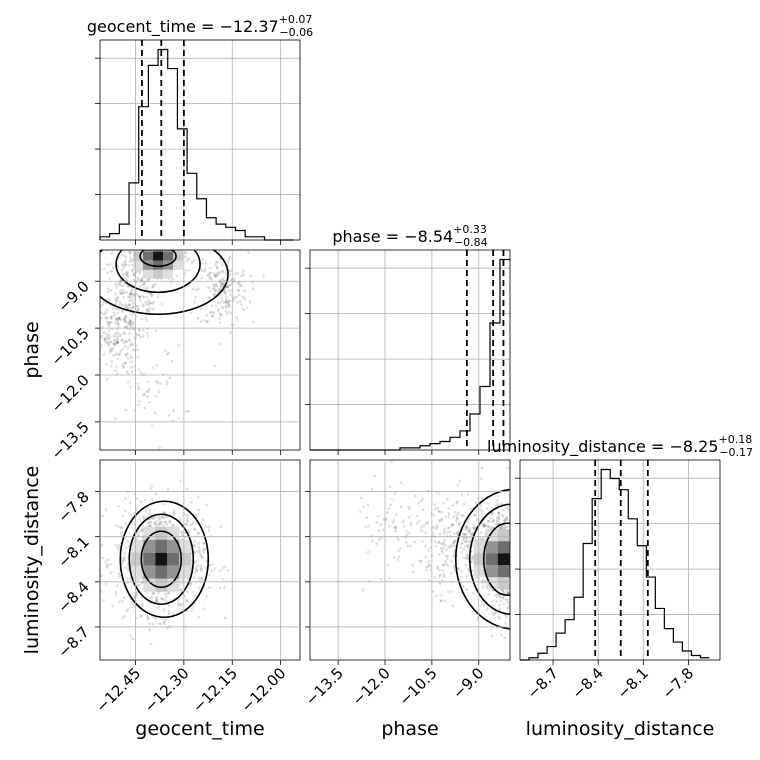 The height and width of the screenshot is (760, 760). I want to click on panel-luminosity_distance-vs-phase, so click(422, 560).